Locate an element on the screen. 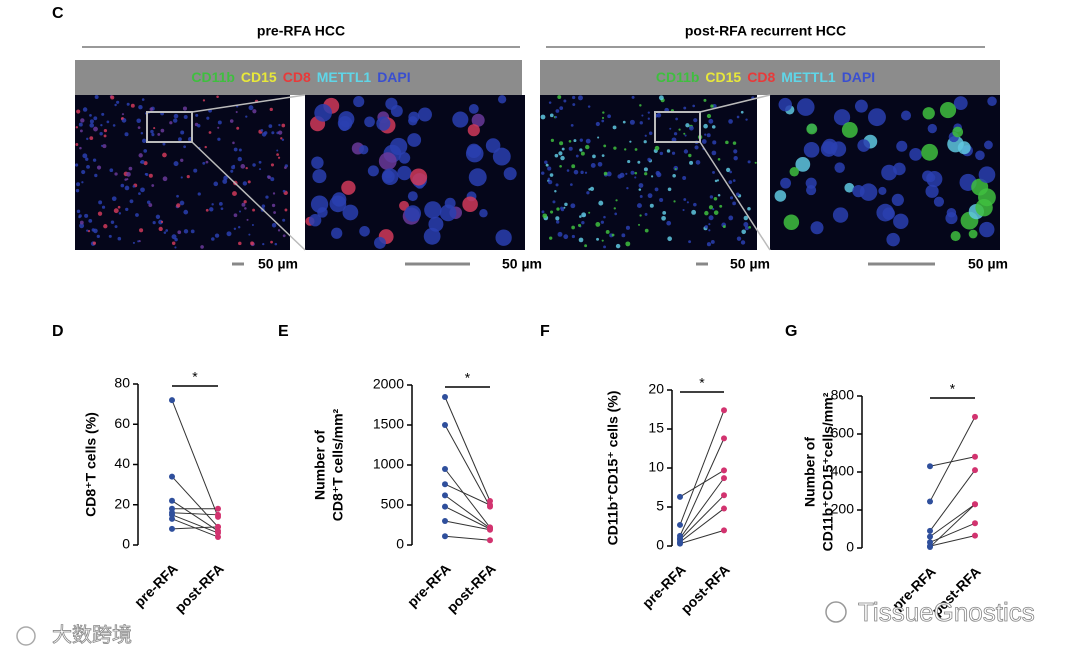  y-tick-label: 10 is located at coordinates (656, 467).